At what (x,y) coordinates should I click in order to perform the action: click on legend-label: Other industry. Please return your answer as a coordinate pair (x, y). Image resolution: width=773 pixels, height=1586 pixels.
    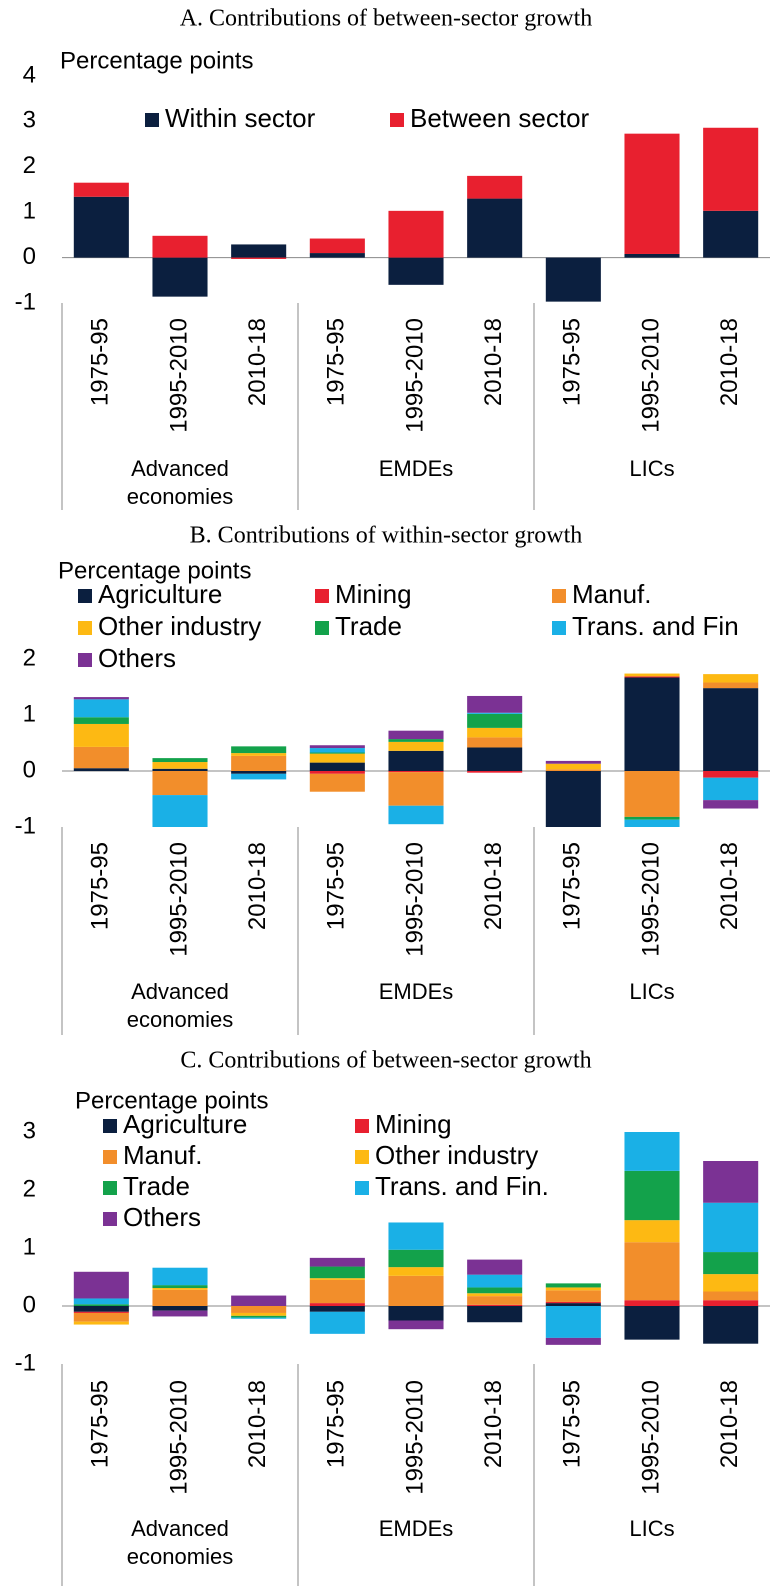
    Looking at the image, I should click on (179, 626).